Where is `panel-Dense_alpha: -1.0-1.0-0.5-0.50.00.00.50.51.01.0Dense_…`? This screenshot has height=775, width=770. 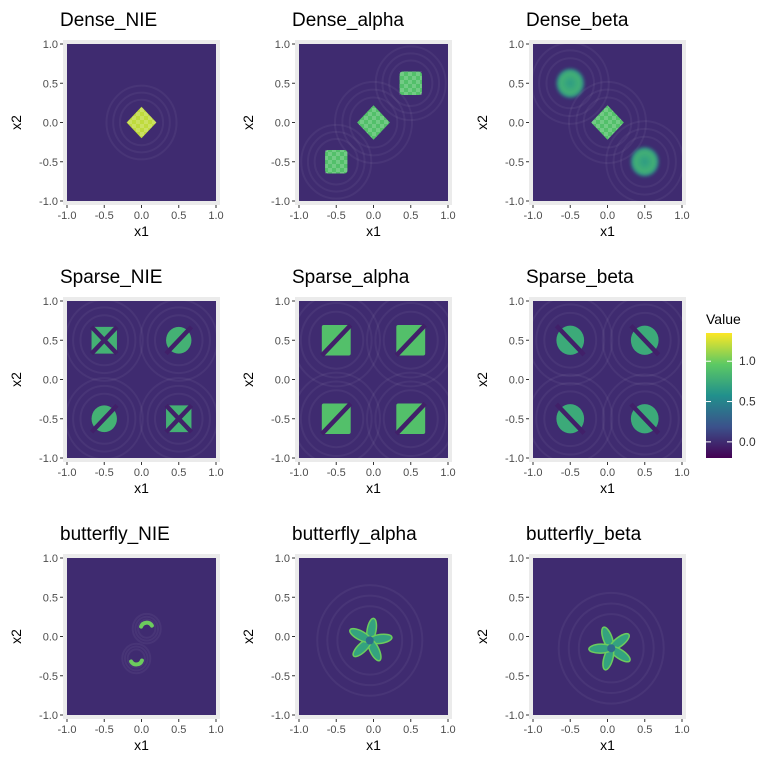
panel-Dense_alpha: -1.0-1.0-0.5-0.50.00.00.50.51.01.0Dense_… is located at coordinates (348, 124).